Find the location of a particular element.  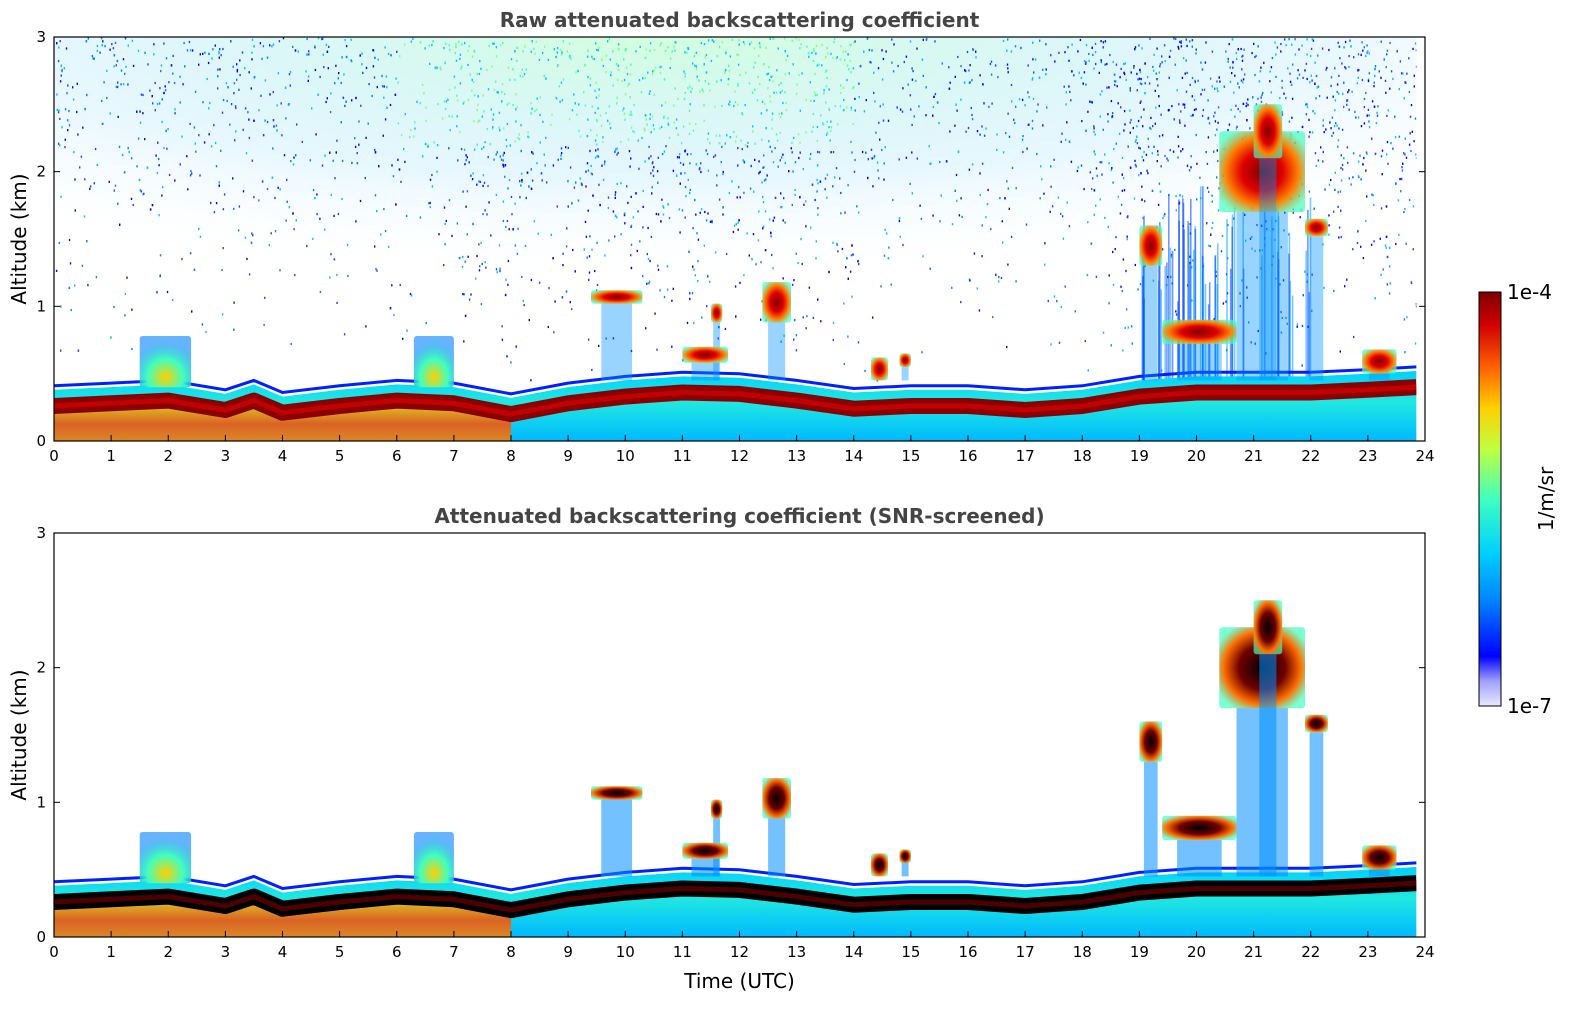

colorbar-max-label: 1e-4 is located at coordinates (1529, 292).